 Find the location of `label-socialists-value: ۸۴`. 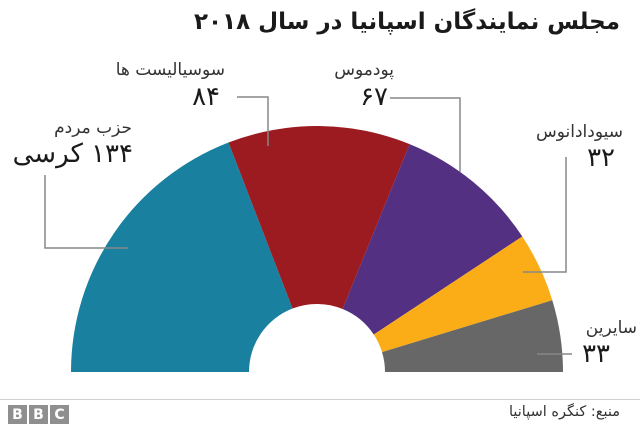

label-socialists-value: ۸۴ is located at coordinates (206, 97).